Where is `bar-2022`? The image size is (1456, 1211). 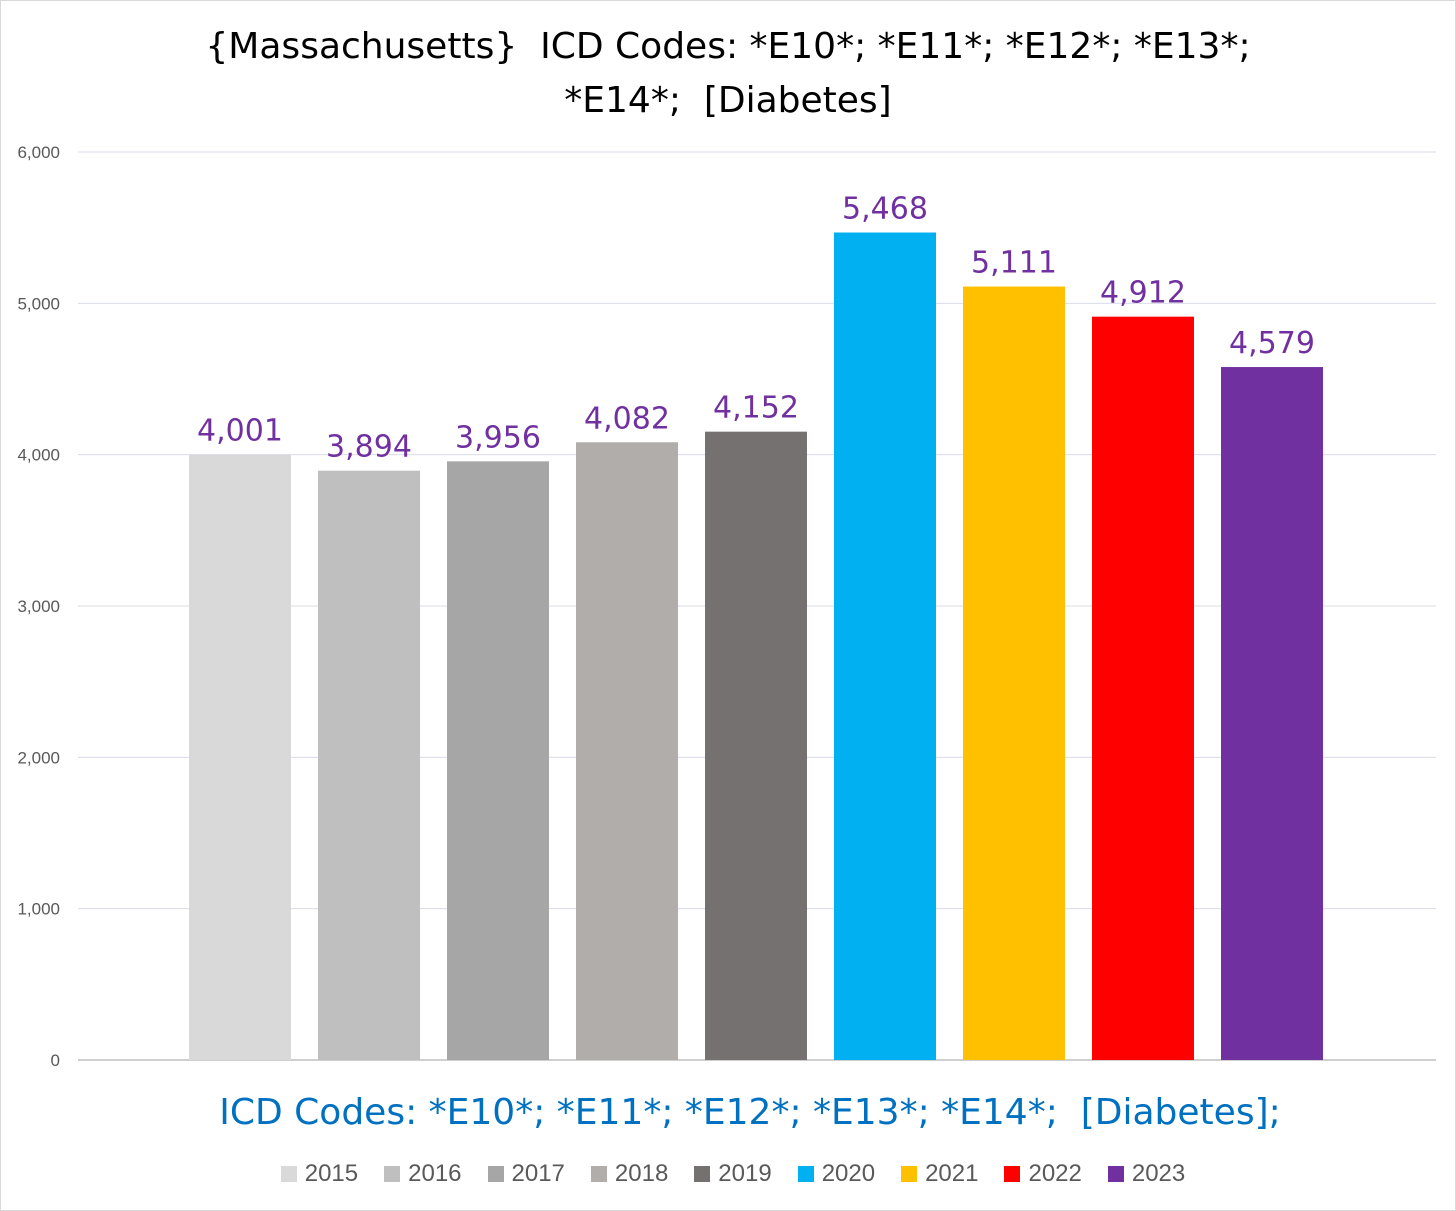 bar-2022 is located at coordinates (1143, 688).